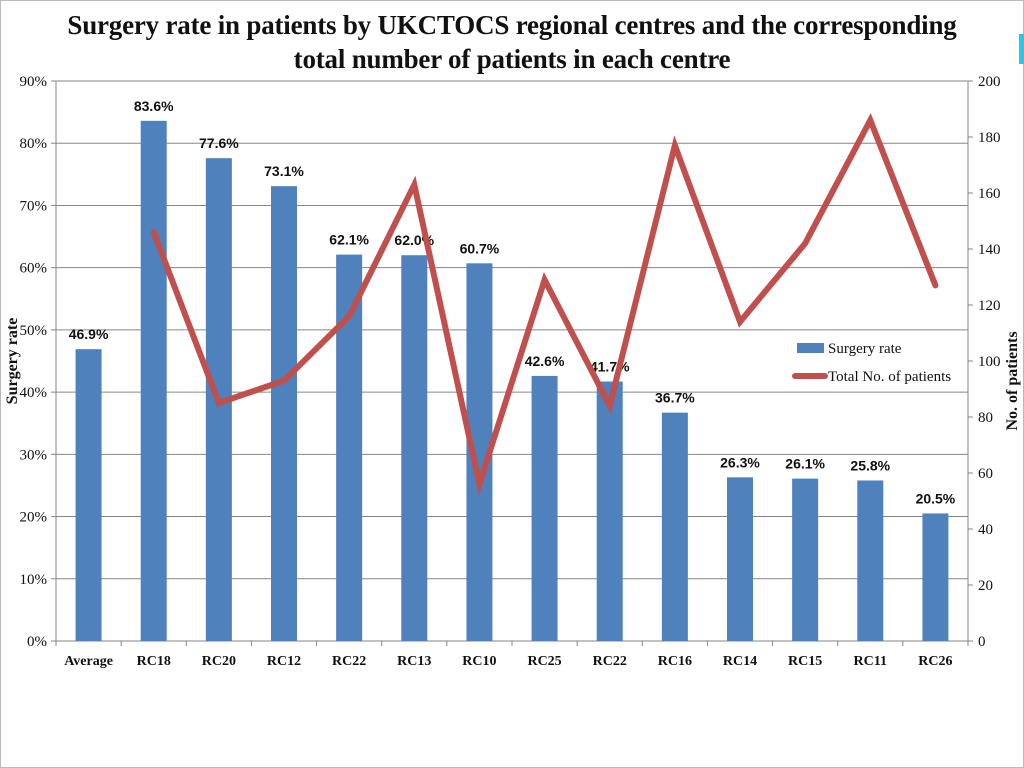 This screenshot has height=768, width=1024. Describe the element at coordinates (544, 661) in the screenshot. I see `x-tick-label: RC25` at that location.